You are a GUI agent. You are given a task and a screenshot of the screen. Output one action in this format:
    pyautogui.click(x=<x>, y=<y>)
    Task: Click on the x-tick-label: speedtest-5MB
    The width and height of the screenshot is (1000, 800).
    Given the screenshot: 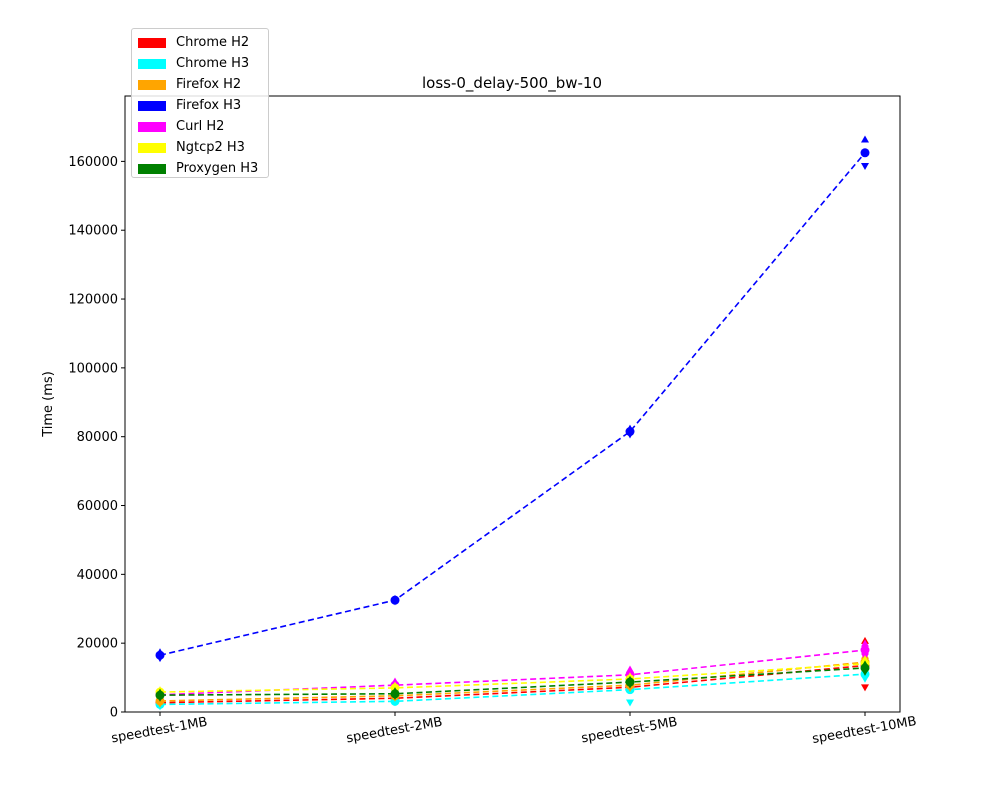 What is the action you would take?
    pyautogui.click(x=629, y=731)
    